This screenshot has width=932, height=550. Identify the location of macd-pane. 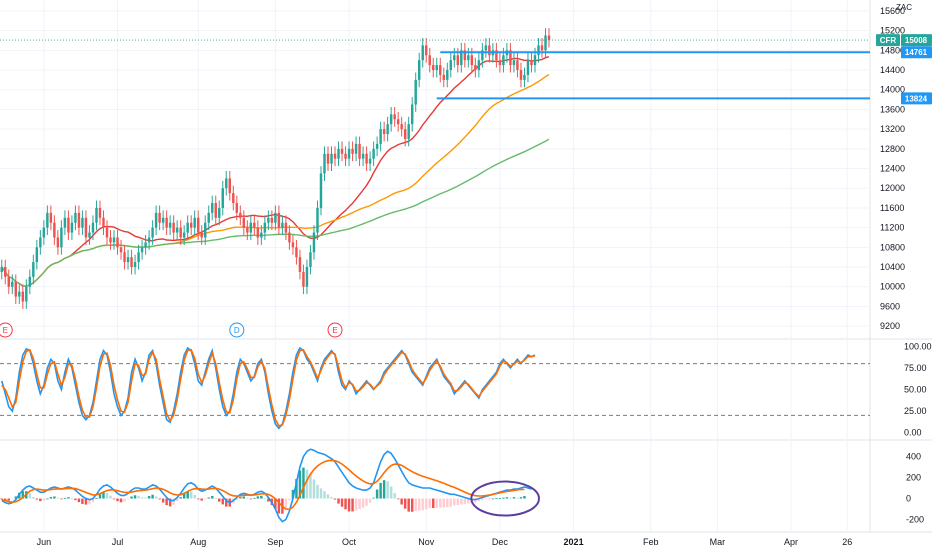
(270, 485).